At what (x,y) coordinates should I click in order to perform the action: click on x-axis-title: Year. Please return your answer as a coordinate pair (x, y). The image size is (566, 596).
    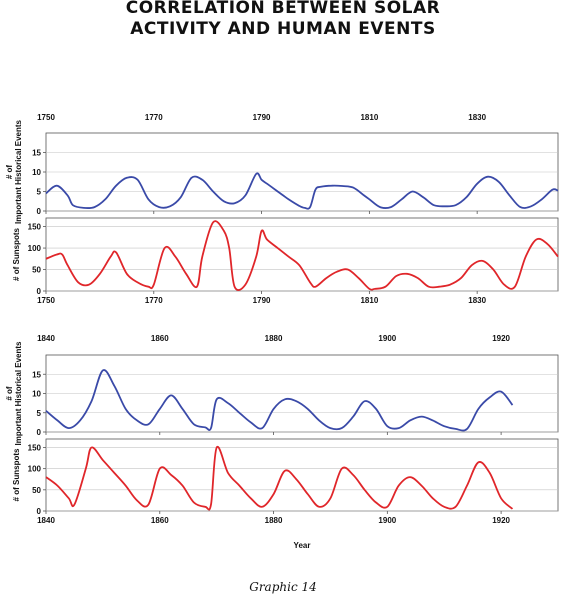
    Looking at the image, I should click on (302, 545).